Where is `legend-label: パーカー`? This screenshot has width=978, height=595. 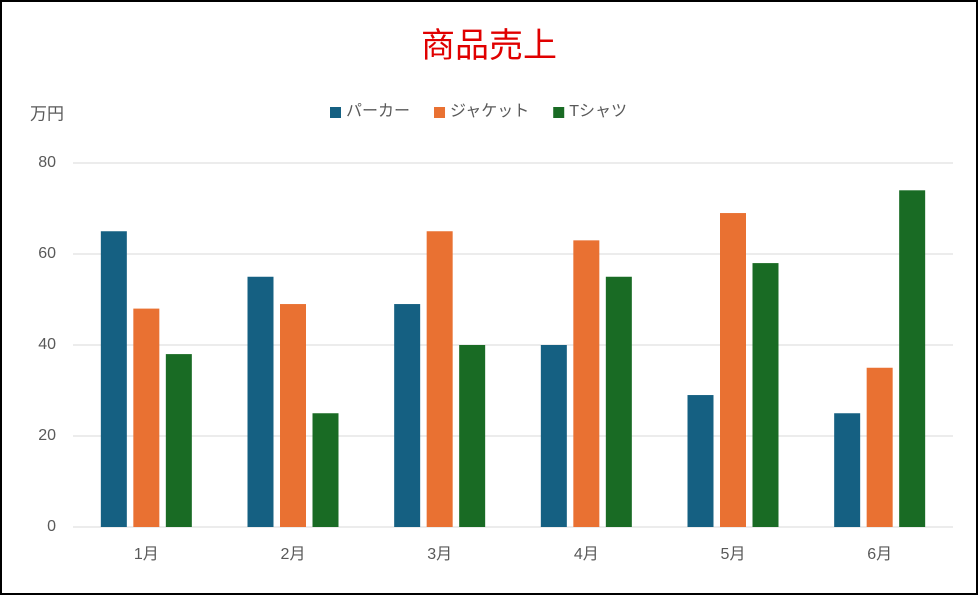
legend-label: パーカー is located at coordinates (378, 111).